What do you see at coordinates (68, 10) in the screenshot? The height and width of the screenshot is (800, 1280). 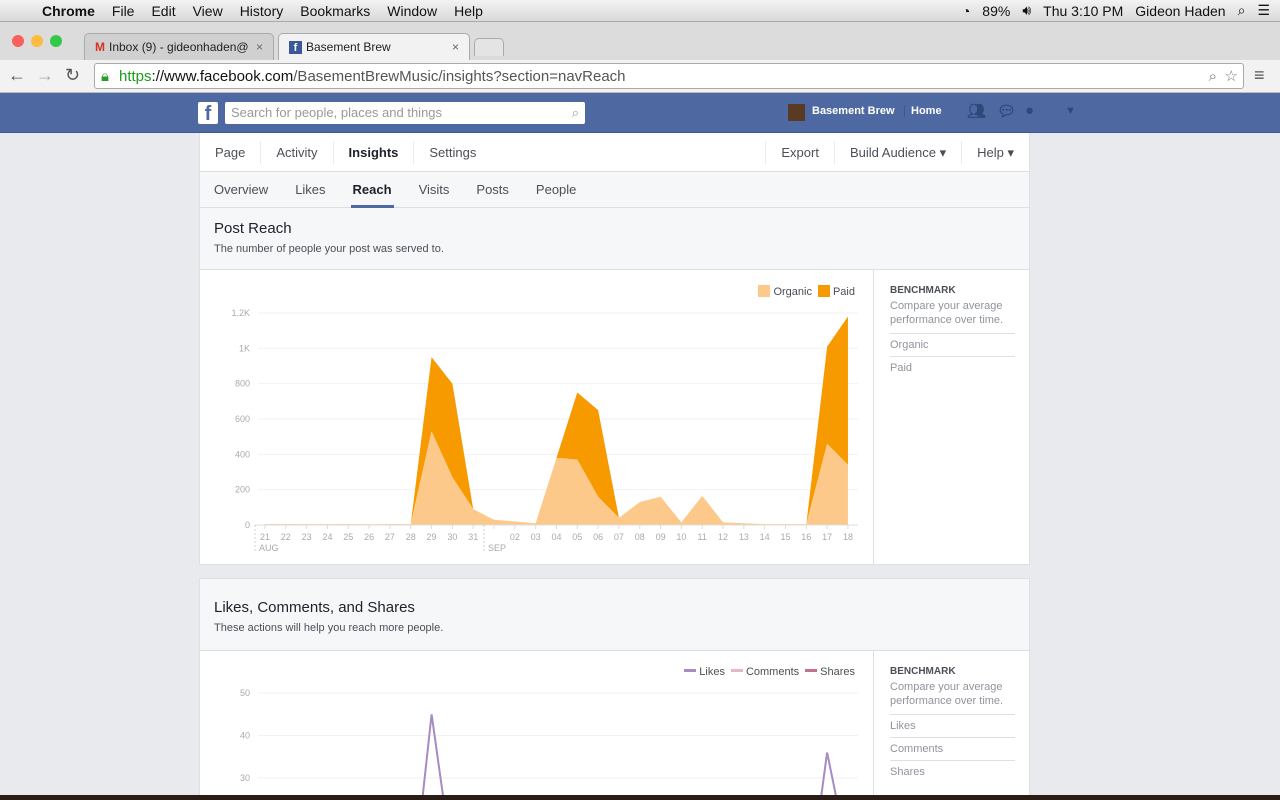 I see `menu-app: Chrome` at bounding box center [68, 10].